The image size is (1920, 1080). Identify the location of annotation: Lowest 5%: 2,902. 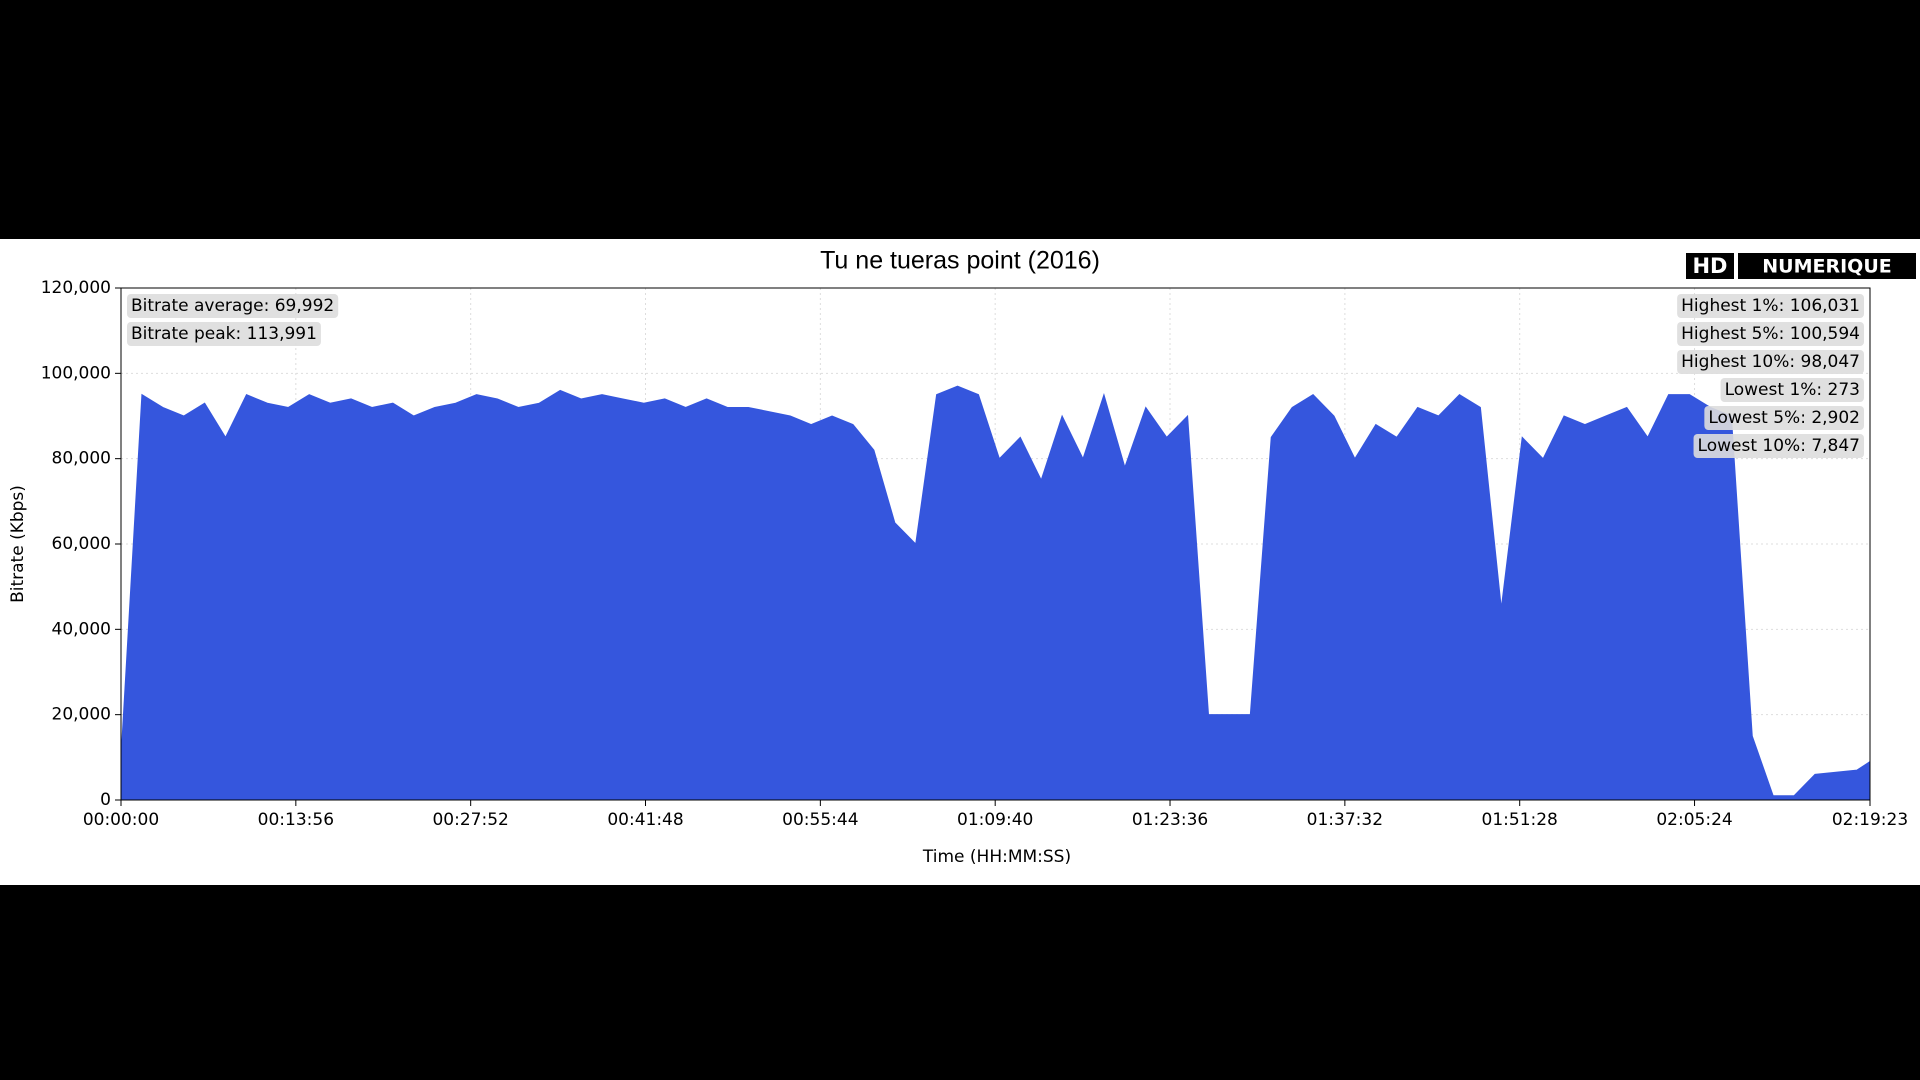
(1784, 418).